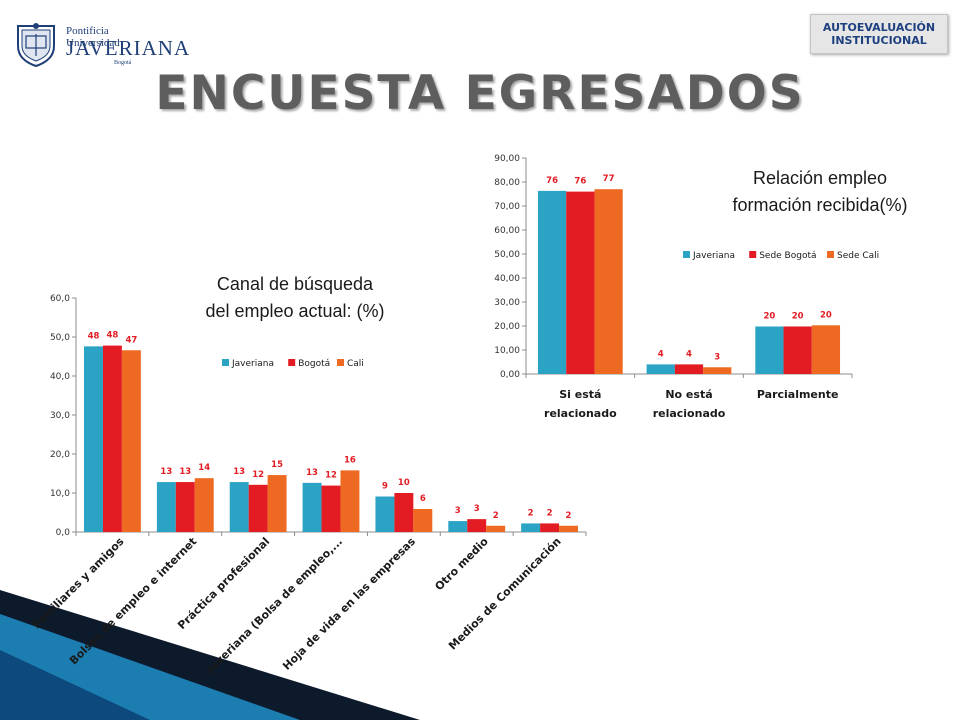 Image resolution: width=960 pixels, height=720 pixels. What do you see at coordinates (507, 351) in the screenshot?
I see `y-tick-label: 10,00` at bounding box center [507, 351].